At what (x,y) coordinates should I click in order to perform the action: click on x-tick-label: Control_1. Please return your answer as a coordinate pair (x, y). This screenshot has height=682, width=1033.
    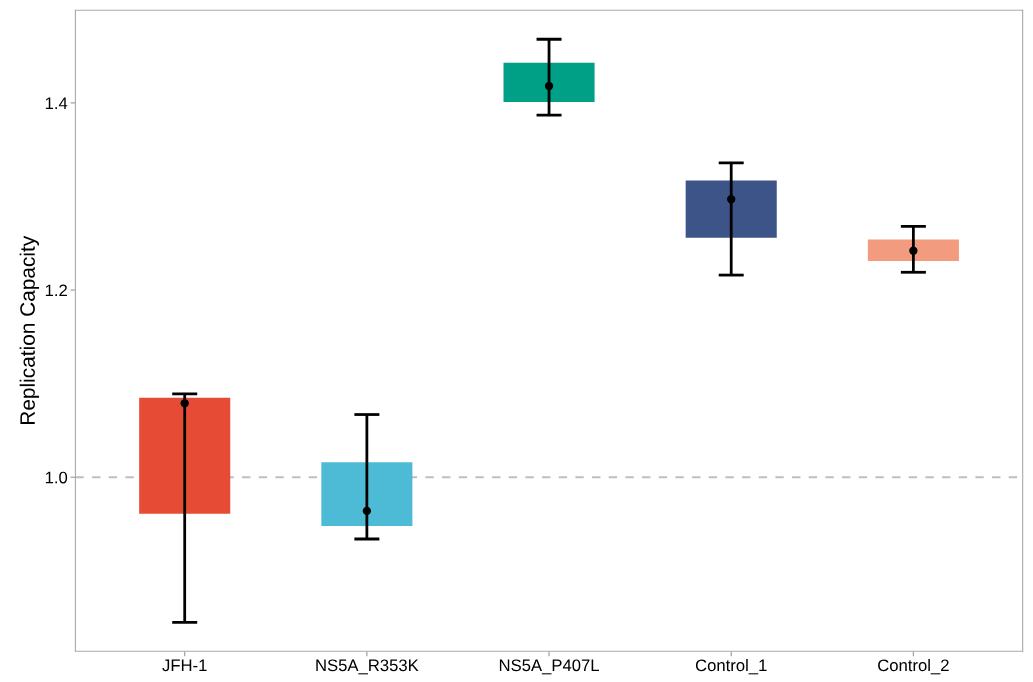
    Looking at the image, I should click on (731, 666).